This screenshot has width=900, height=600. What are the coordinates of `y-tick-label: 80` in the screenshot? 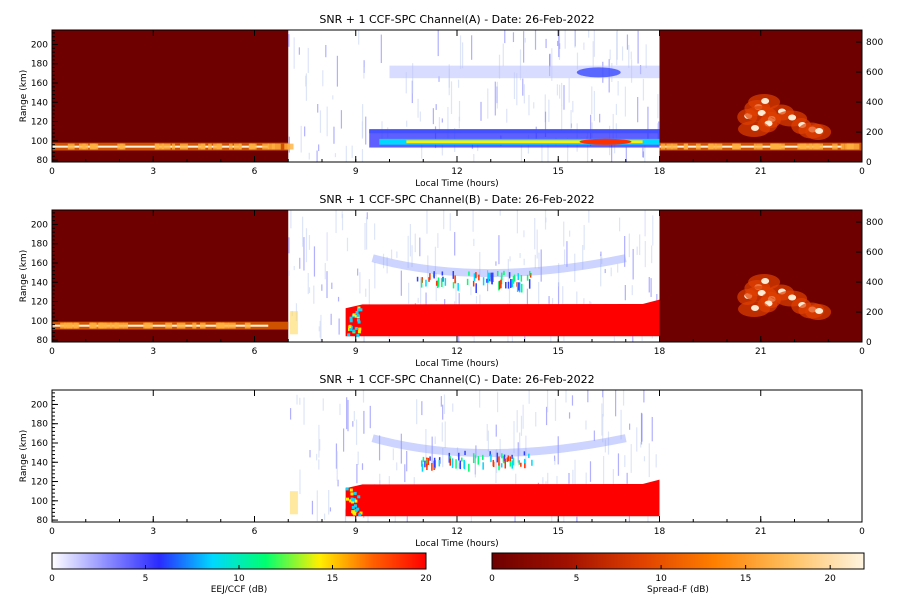 It's located at (43, 161).